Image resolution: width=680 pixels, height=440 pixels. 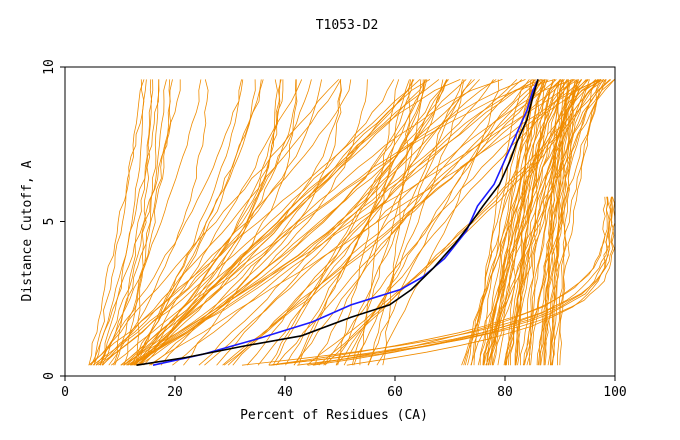 What do you see at coordinates (49, 222) in the screenshot?
I see `y-tick-label: 5` at bounding box center [49, 222].